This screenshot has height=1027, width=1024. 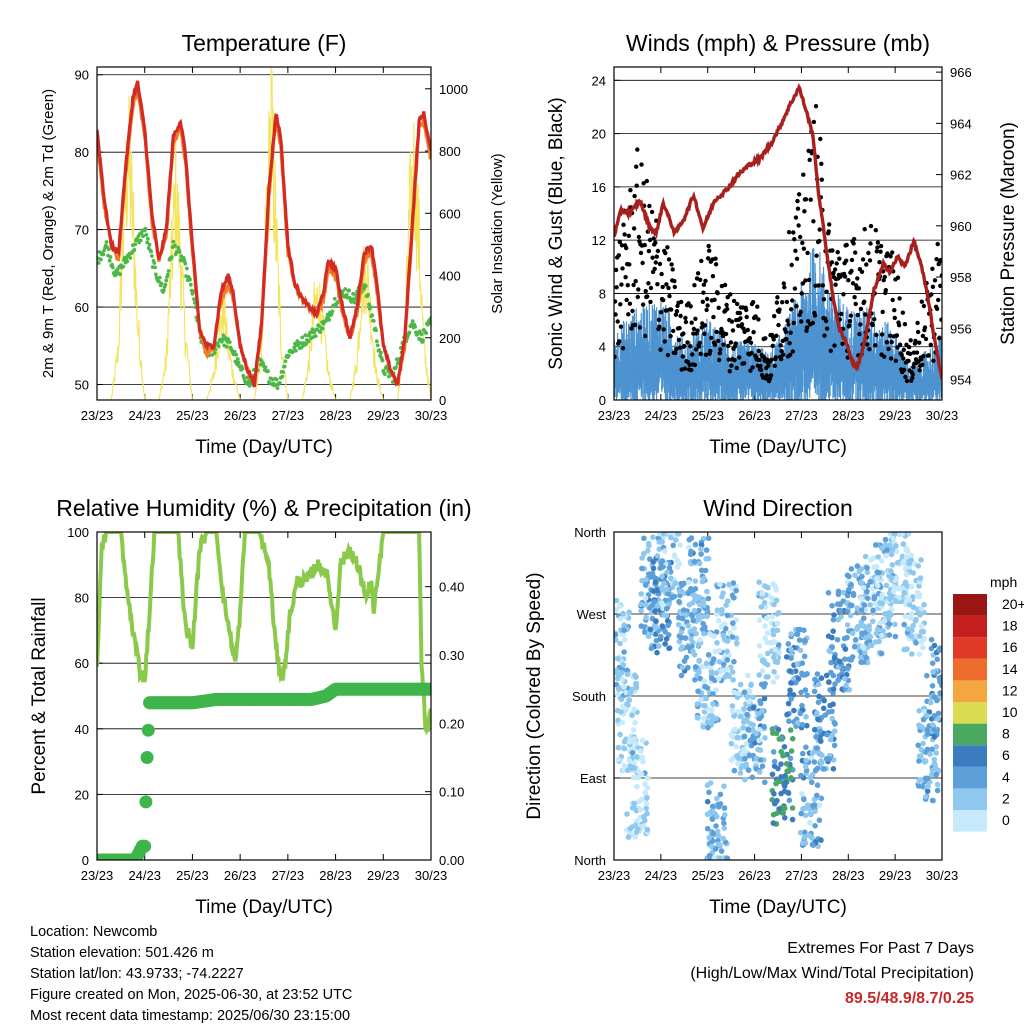 I want to click on x-tick-label: 25/23, so click(x=707, y=875).